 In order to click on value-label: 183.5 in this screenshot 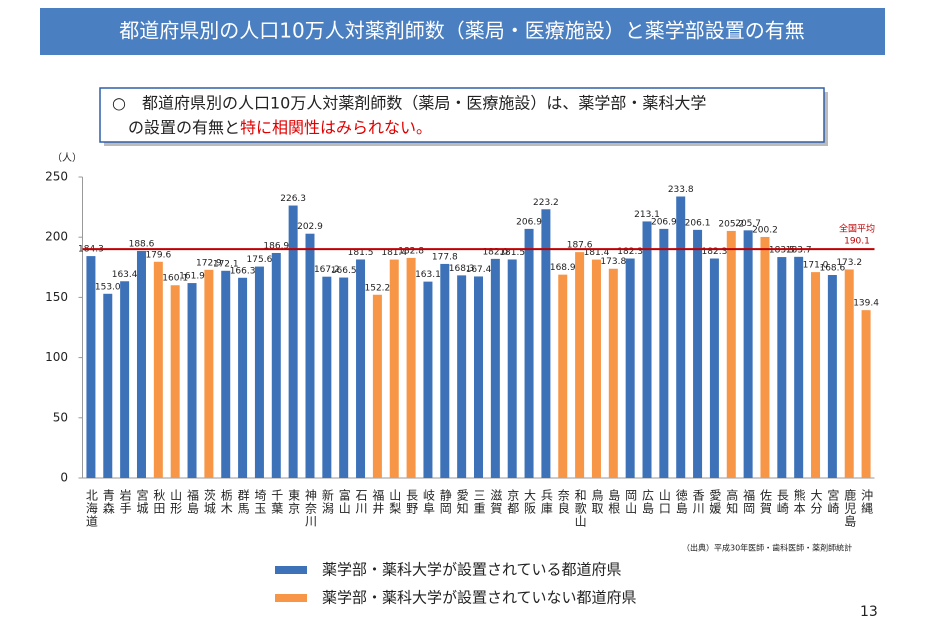, I will do `click(782, 251)`.